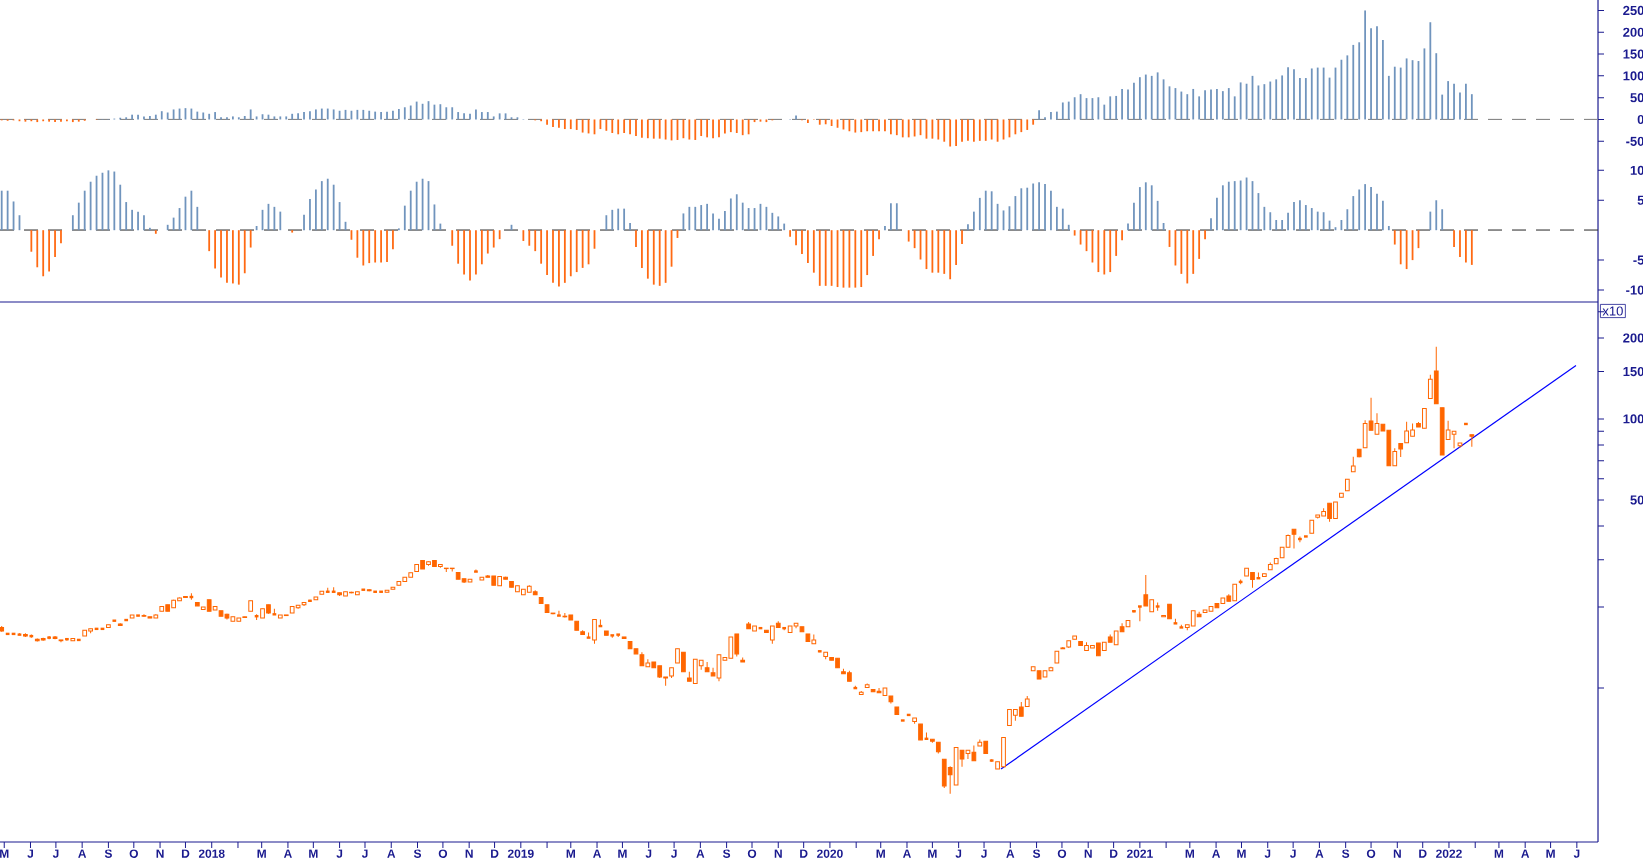  Describe the element at coordinates (1139, 853) in the screenshot. I see `x-tick-label: 2021` at that location.